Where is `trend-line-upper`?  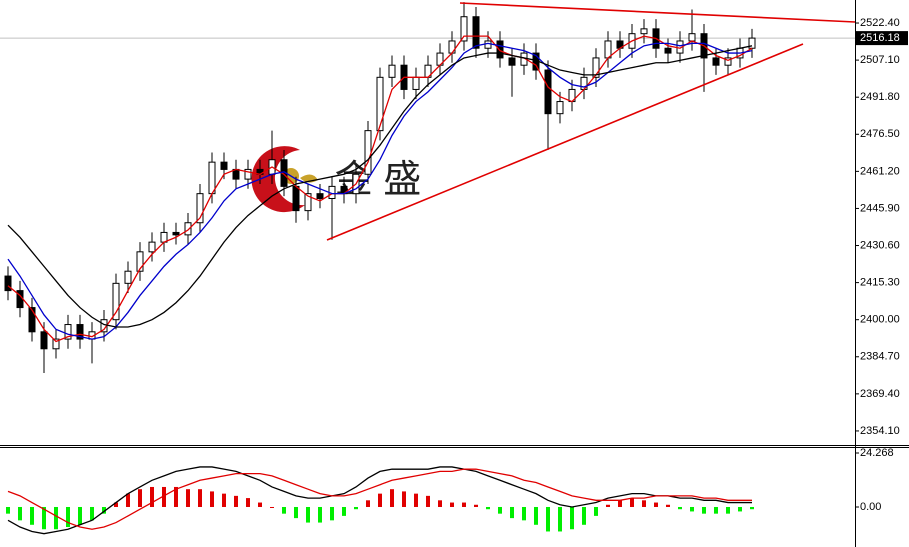
trend-line-upper is located at coordinates (657, 12).